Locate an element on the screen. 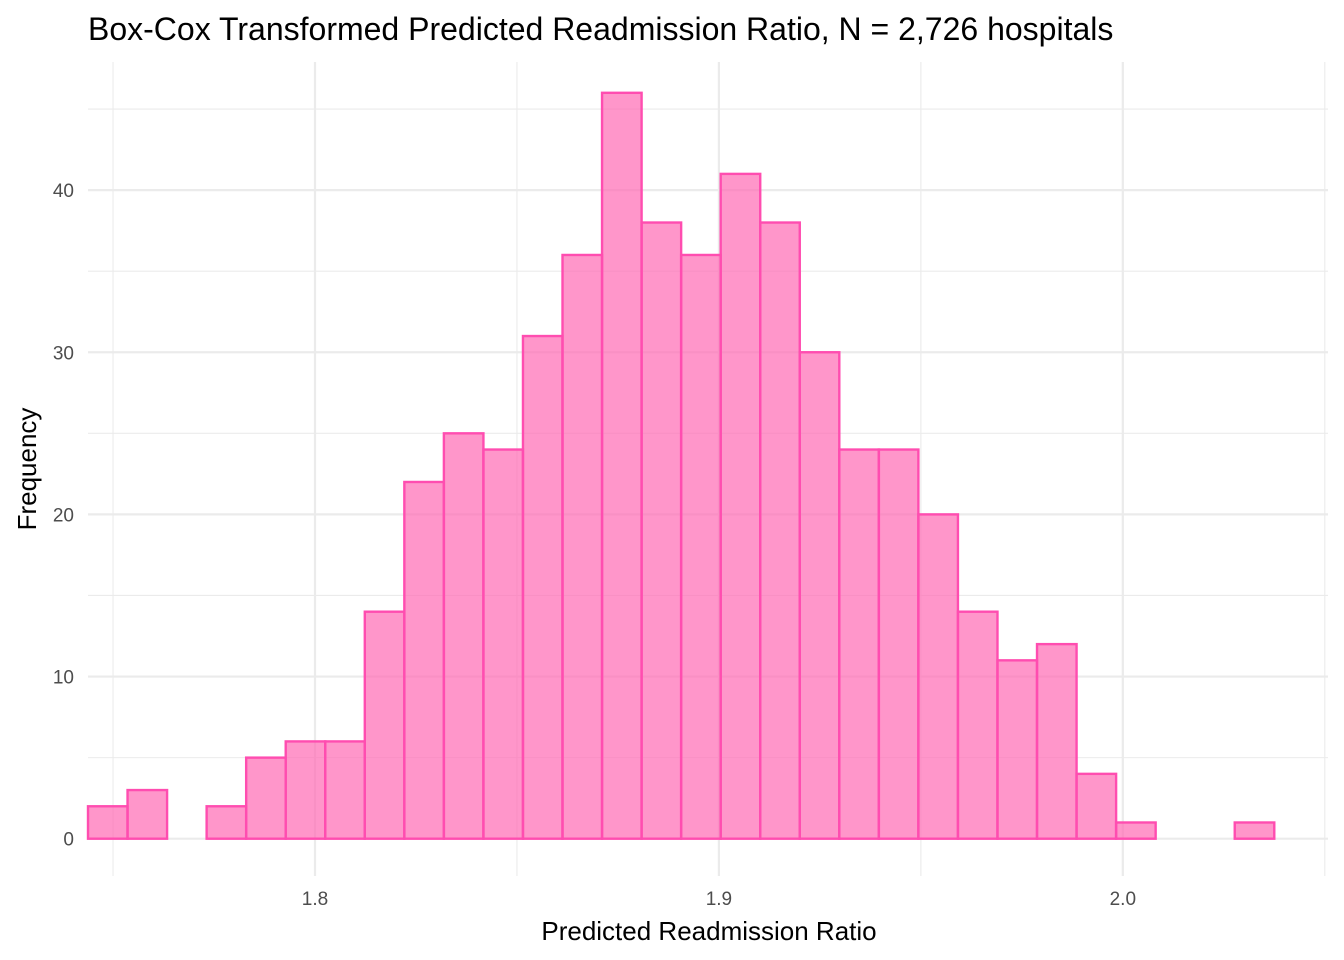 This screenshot has height=960, width=1344. y-tick-label: 0 is located at coordinates (68, 840).